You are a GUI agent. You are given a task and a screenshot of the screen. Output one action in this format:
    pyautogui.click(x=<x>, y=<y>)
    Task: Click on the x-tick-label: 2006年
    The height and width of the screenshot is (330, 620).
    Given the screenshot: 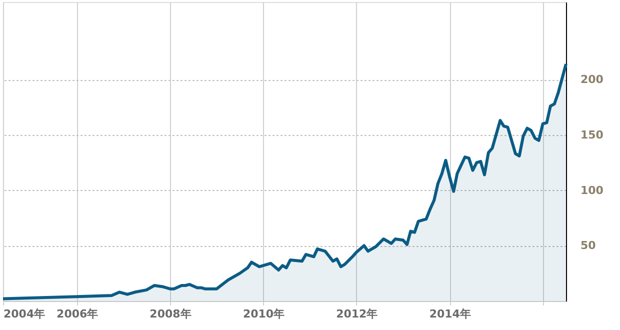 What is the action you would take?
    pyautogui.click(x=77, y=314)
    